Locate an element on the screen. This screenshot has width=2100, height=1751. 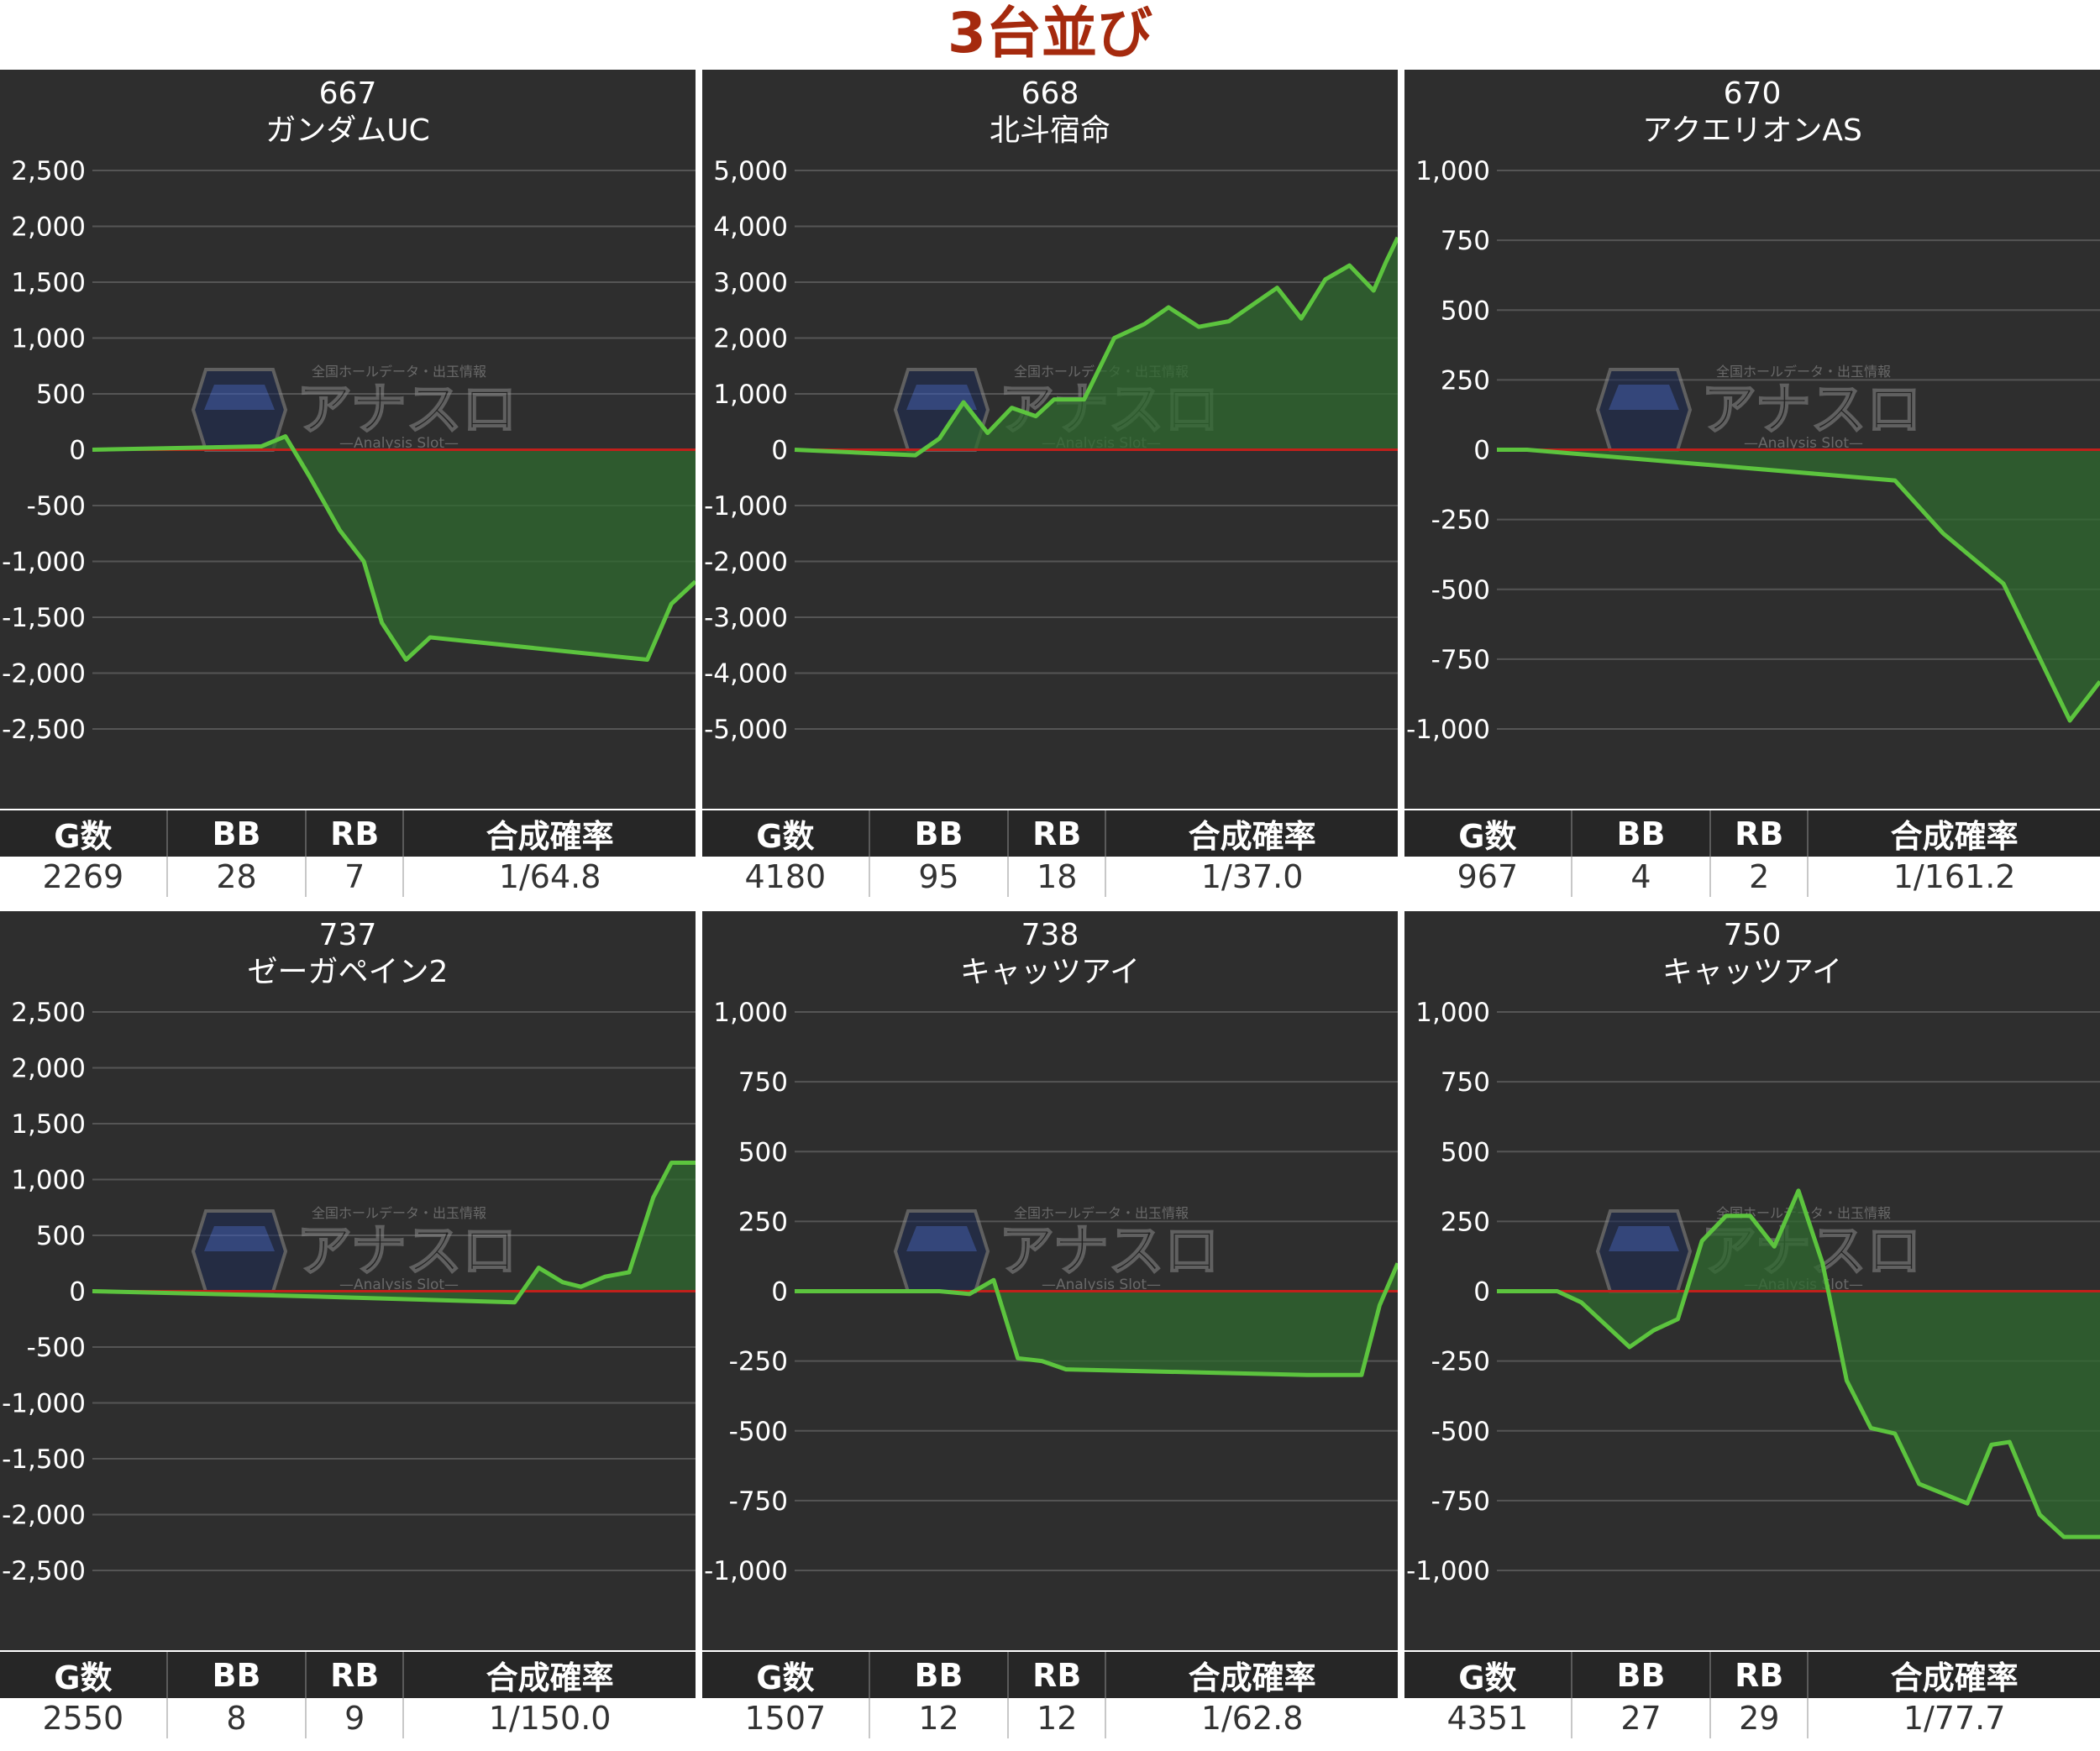
y-tick-label: -2,500 is located at coordinates (44, 730).